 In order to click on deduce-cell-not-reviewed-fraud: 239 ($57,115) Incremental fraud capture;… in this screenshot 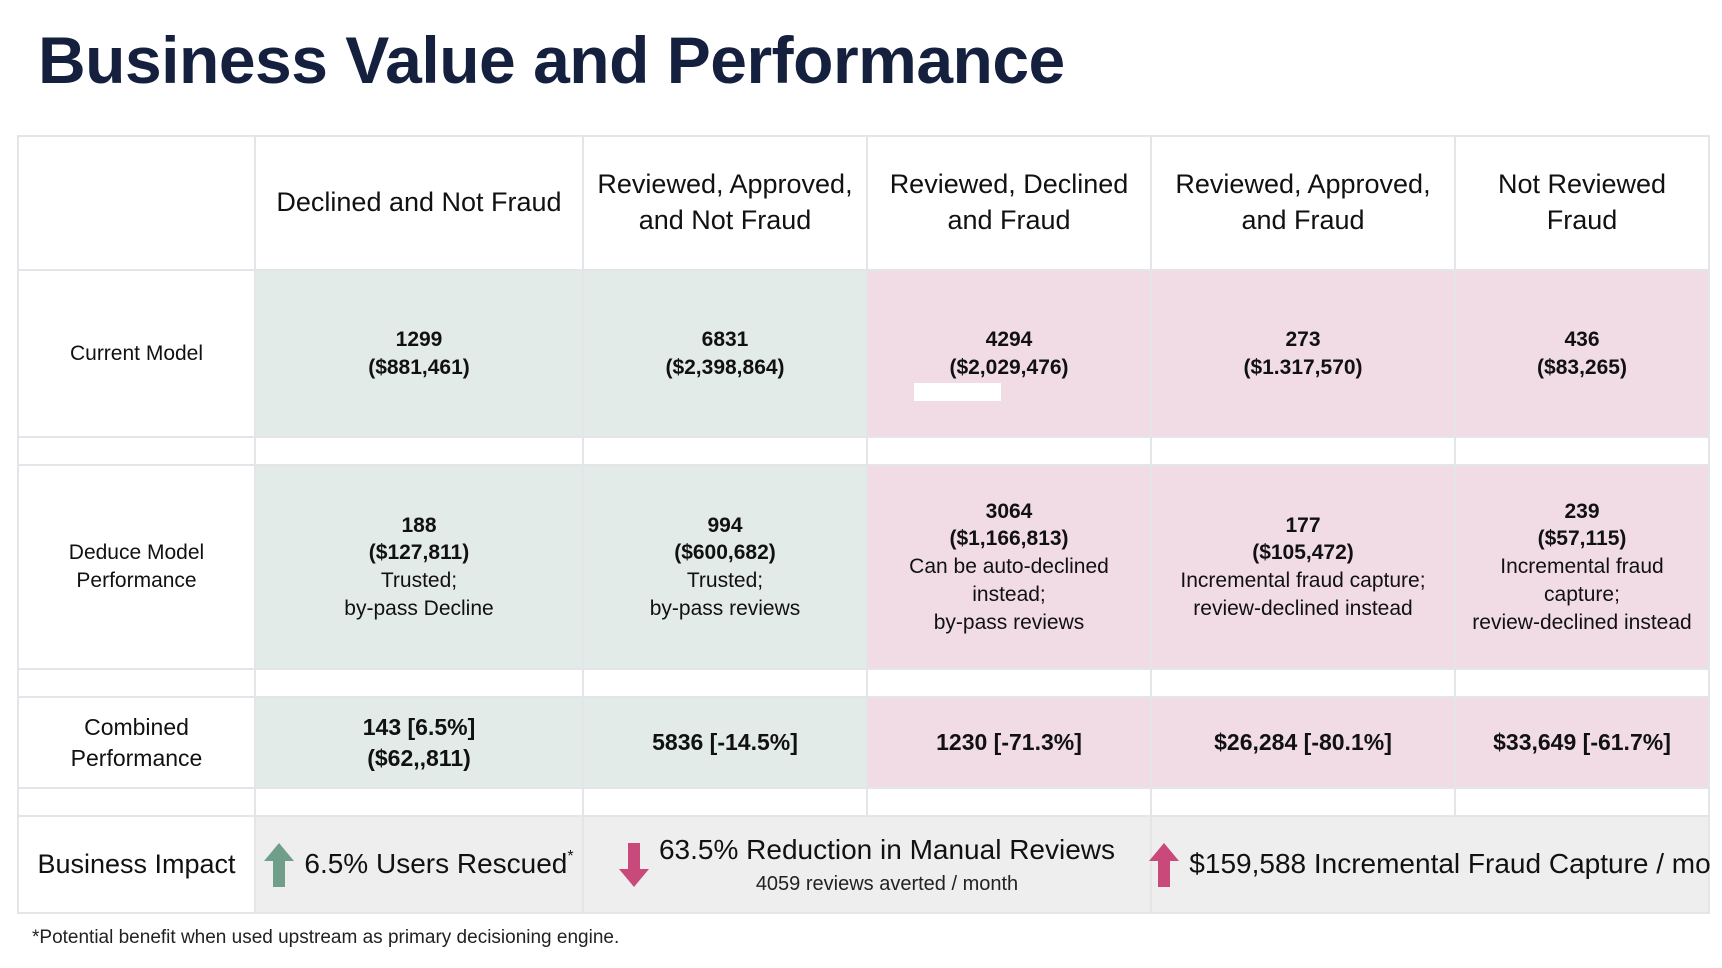, I will do `click(1582, 567)`.